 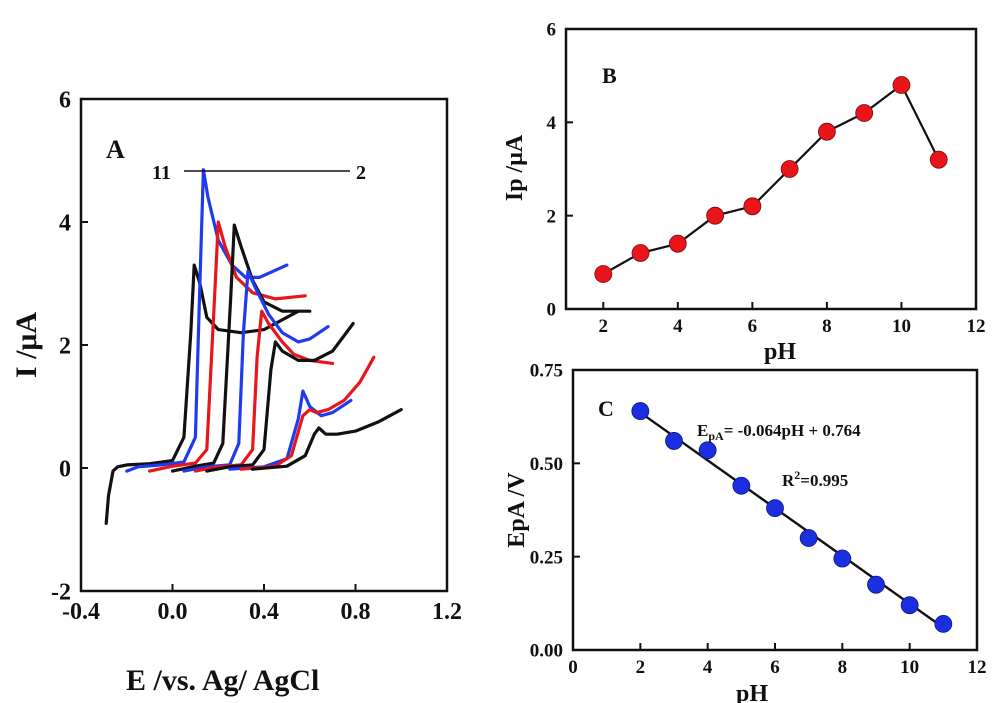 What do you see at coordinates (792, 430) in the screenshot?
I see `fit-equation-rest: = -0.064pH + 0.764` at bounding box center [792, 430].